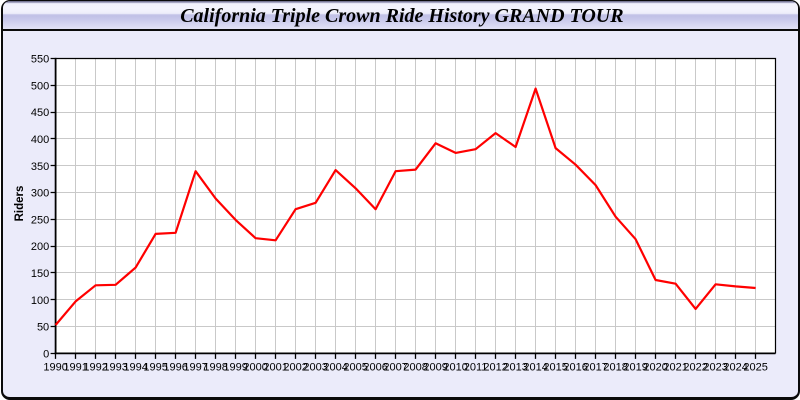  What do you see at coordinates (555, 367) in the screenshot?
I see `svg-text: 2015` at bounding box center [555, 367].